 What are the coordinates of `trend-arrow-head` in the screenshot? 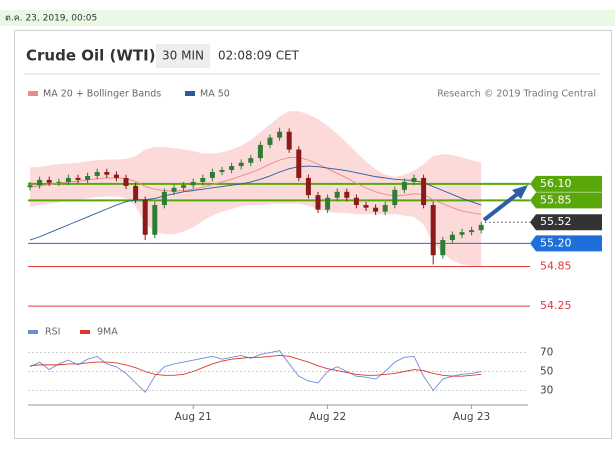 It's located at (520, 192).